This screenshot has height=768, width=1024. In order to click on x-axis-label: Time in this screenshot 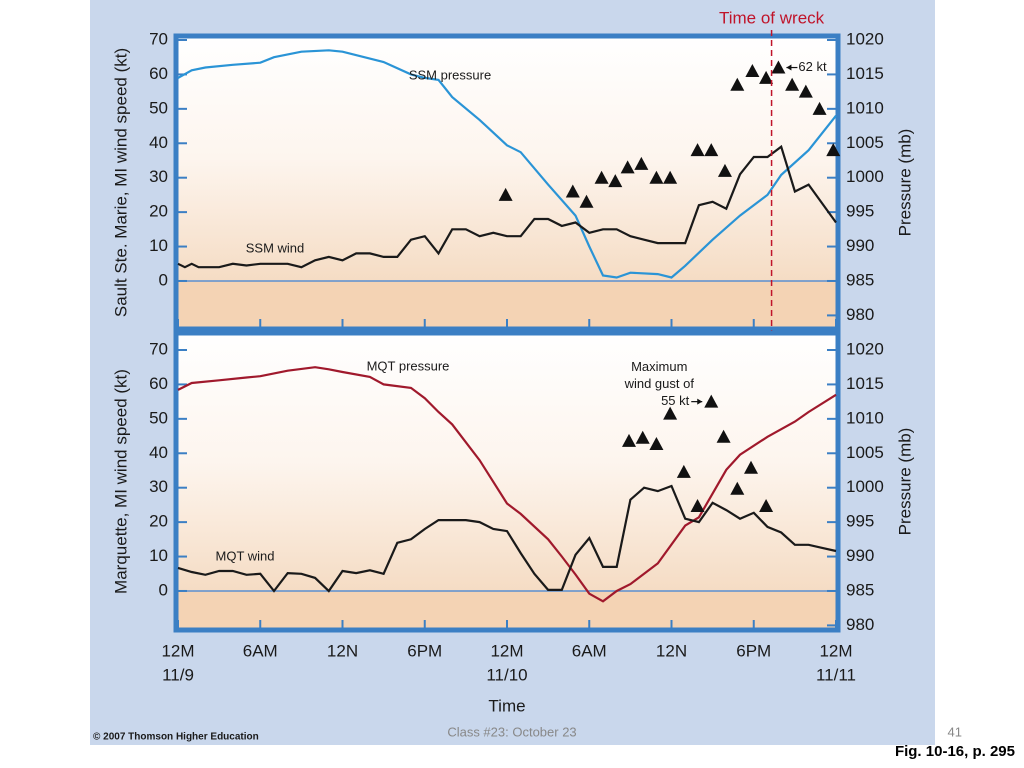, I will do `click(506, 705)`.